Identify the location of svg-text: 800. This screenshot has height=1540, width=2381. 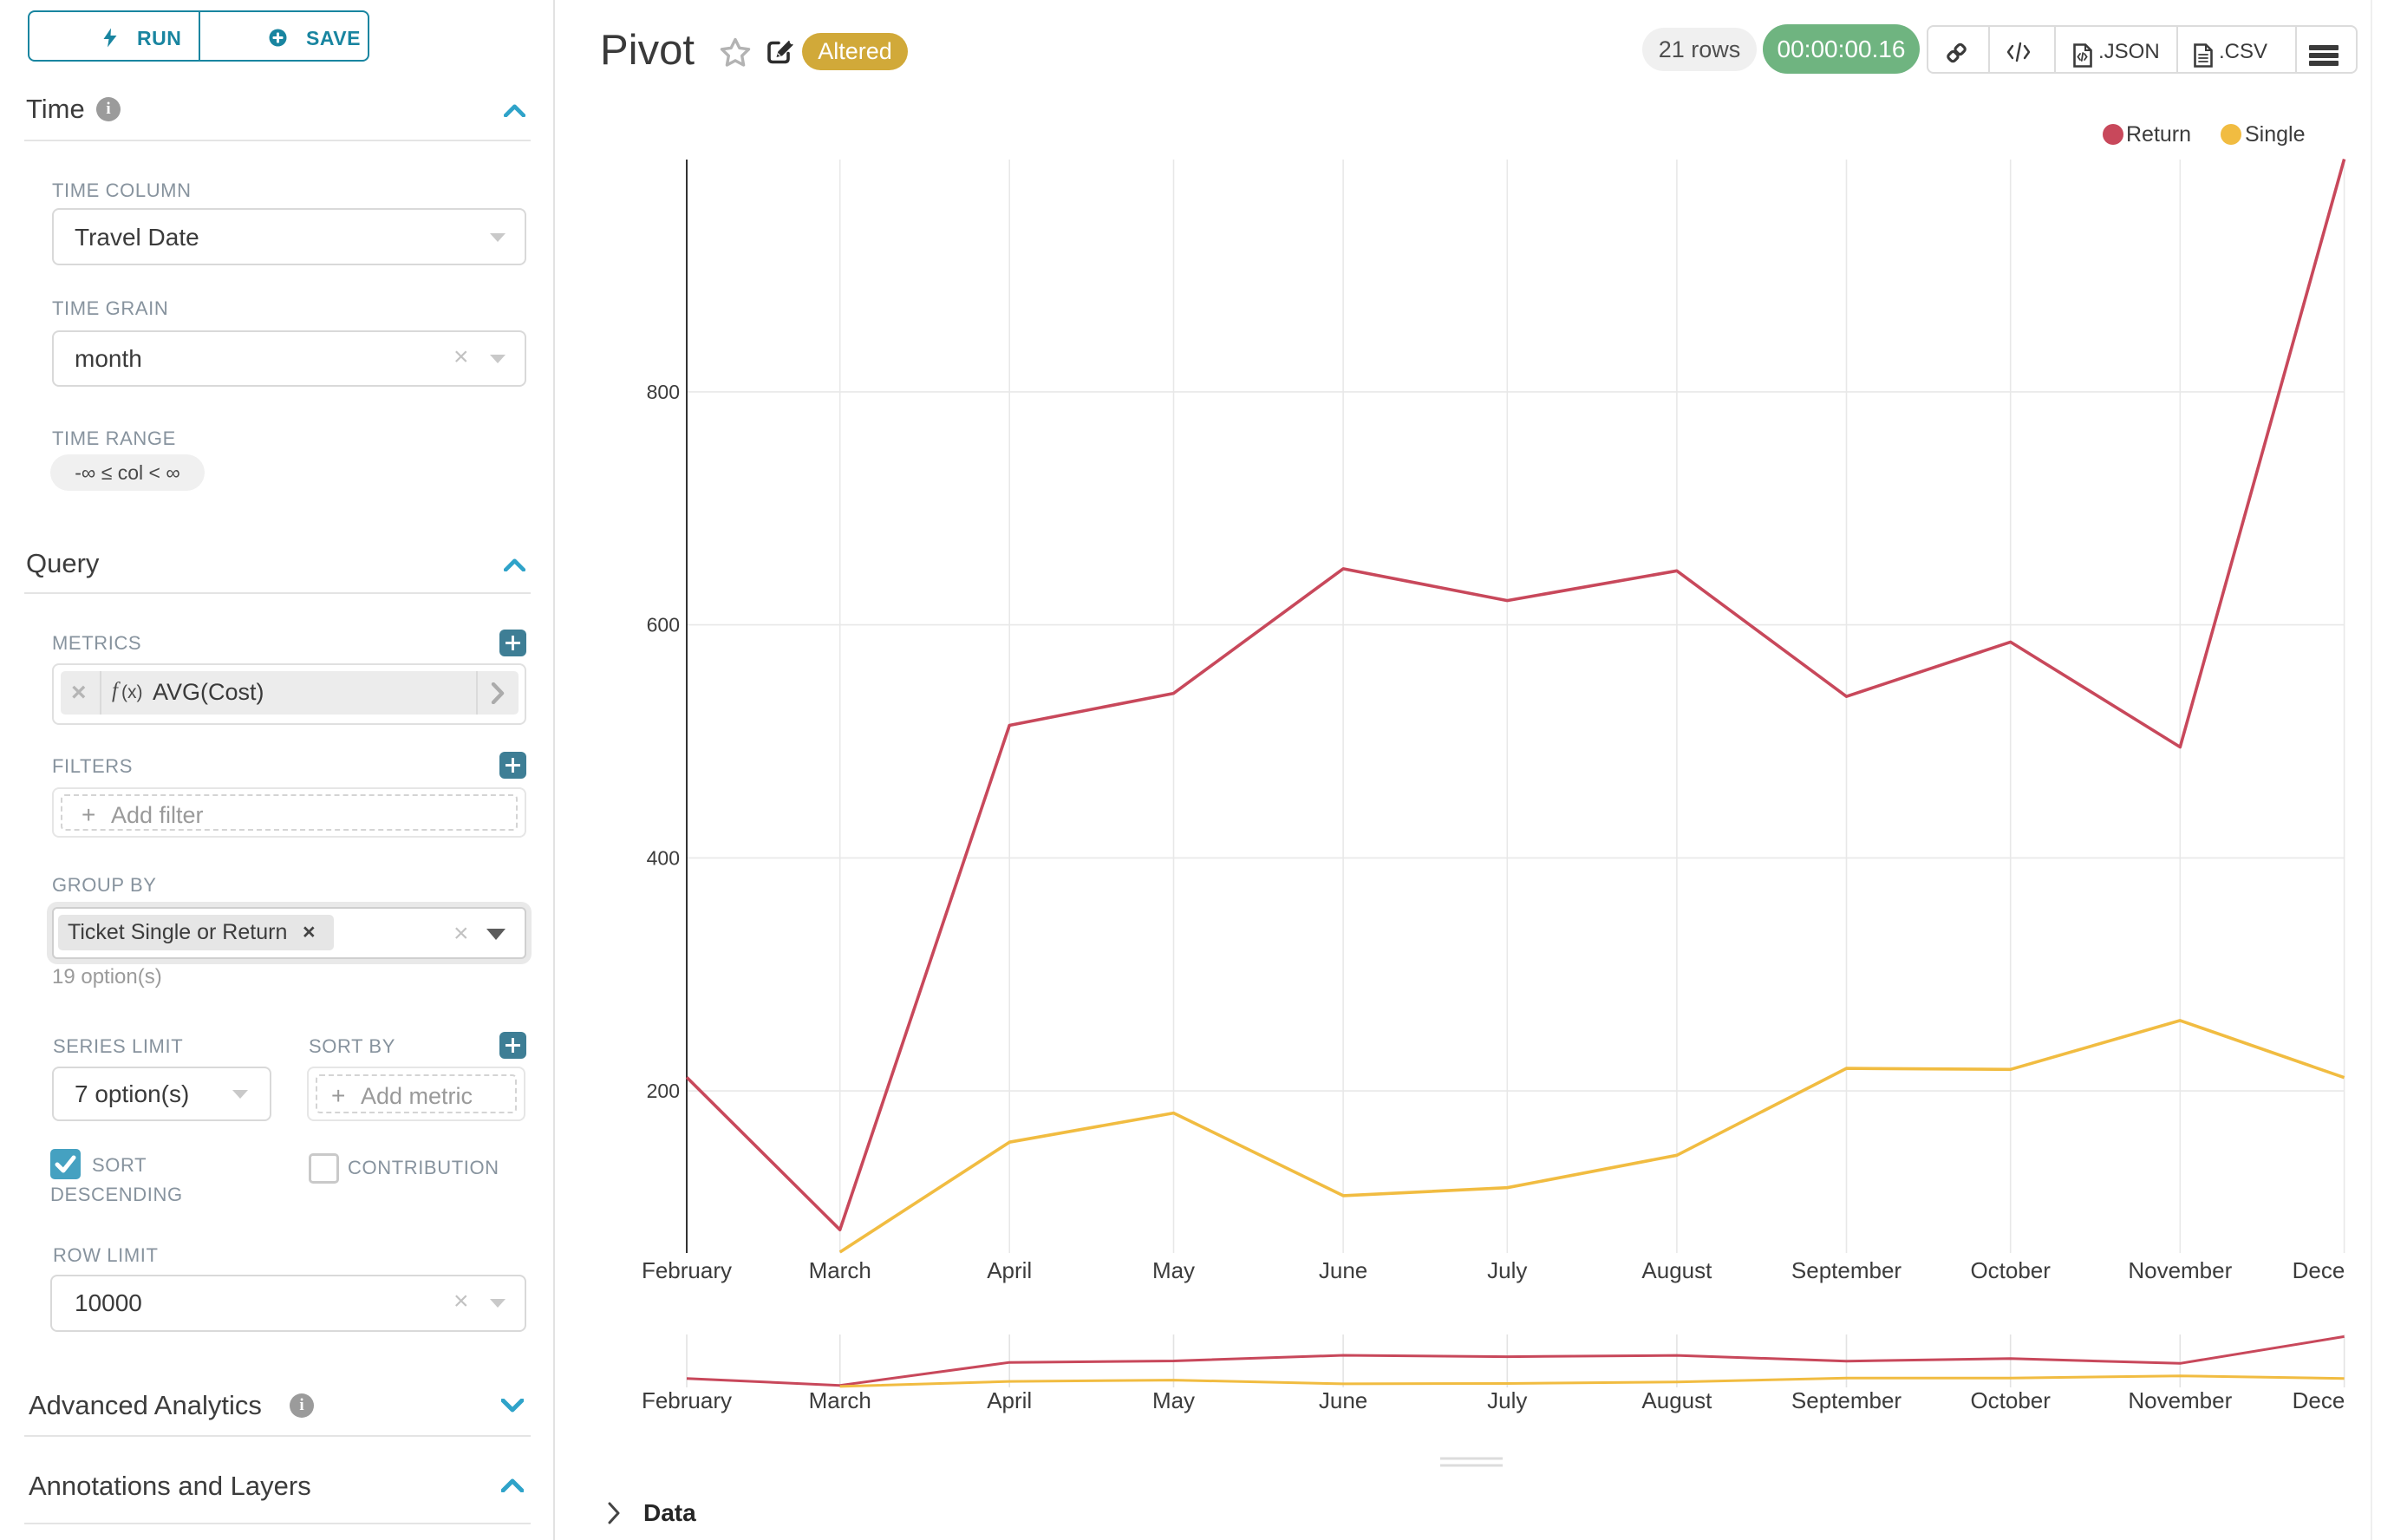
(664, 392).